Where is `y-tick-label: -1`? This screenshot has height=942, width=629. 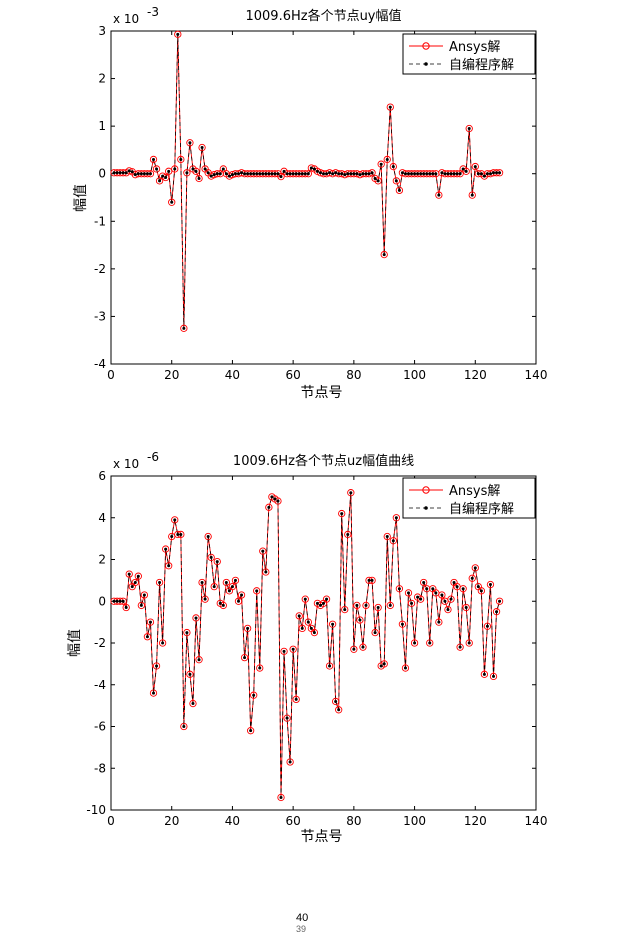 y-tick-label: -1 is located at coordinates (100, 221).